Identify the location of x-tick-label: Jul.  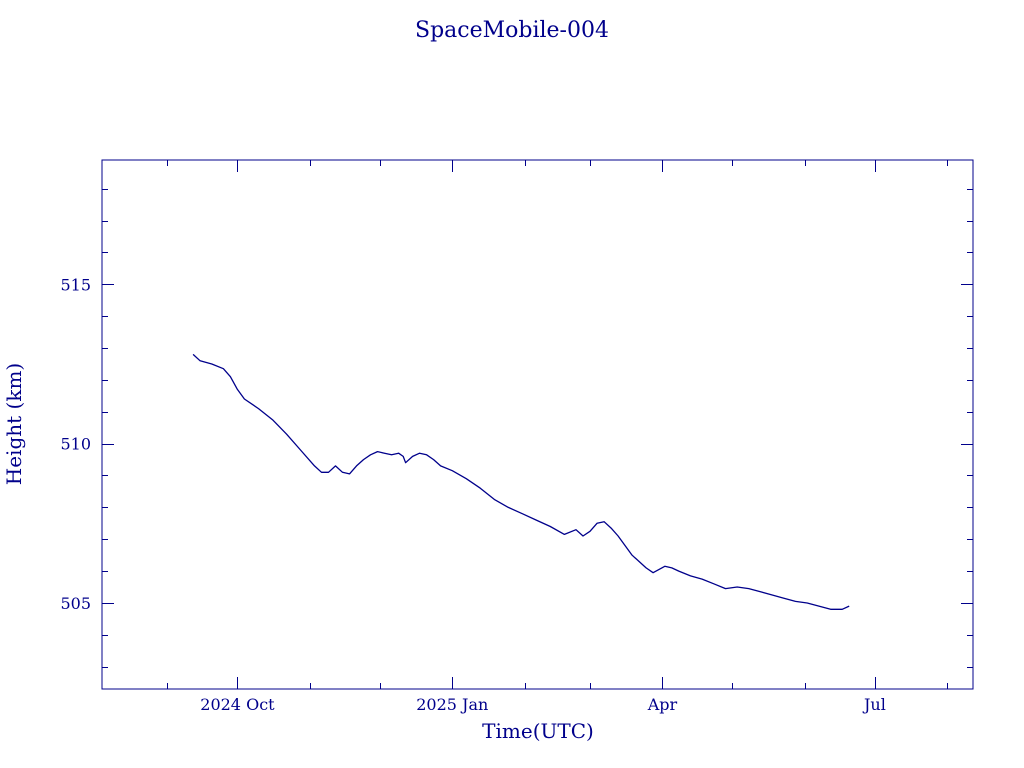
(874, 704).